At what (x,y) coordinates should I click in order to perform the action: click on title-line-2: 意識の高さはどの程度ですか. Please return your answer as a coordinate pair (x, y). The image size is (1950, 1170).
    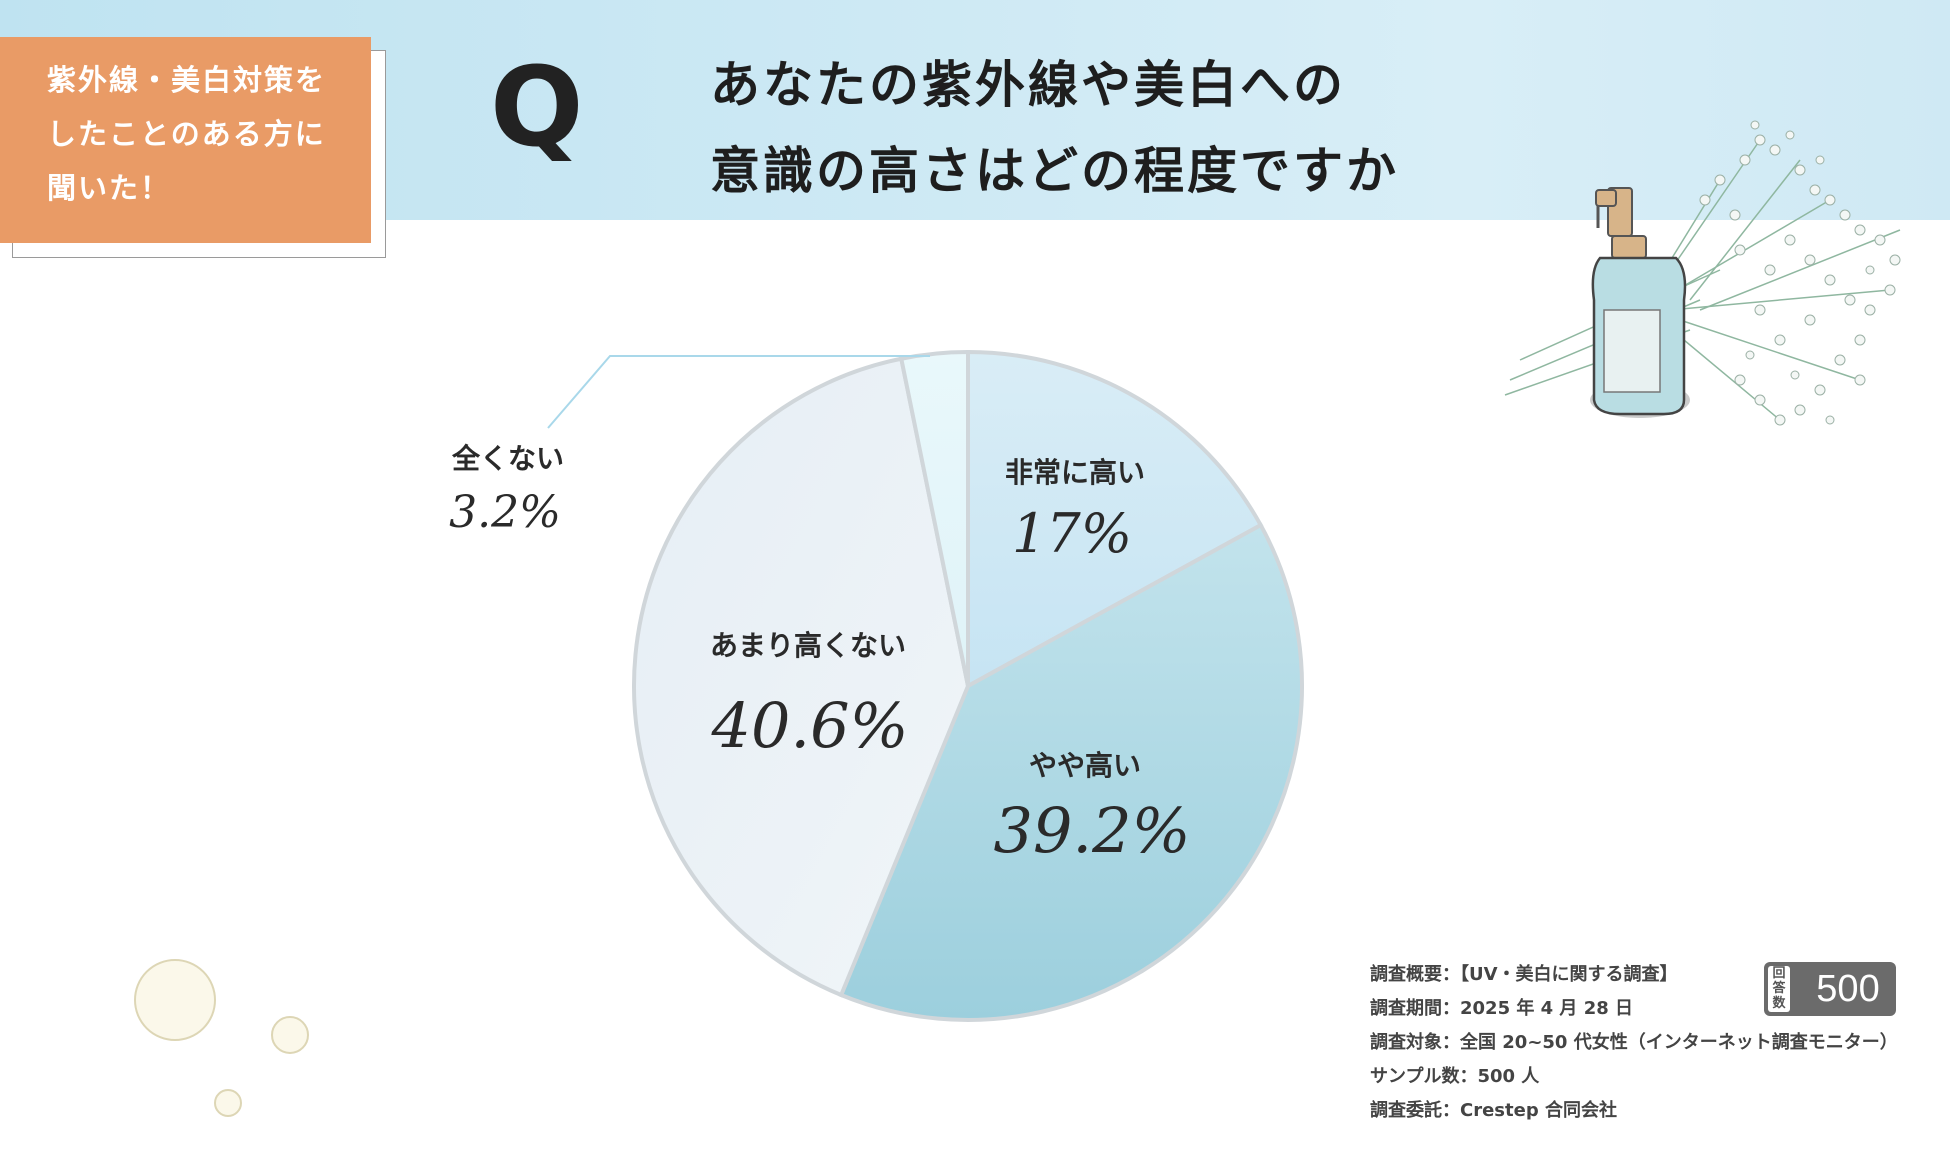
    Looking at the image, I should click on (1054, 170).